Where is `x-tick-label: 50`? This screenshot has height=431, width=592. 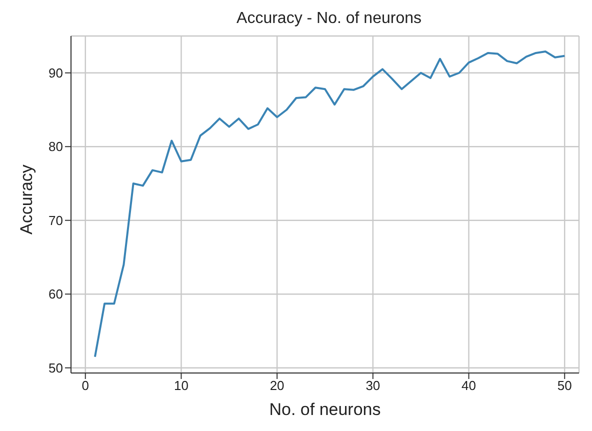 x-tick-label: 50 is located at coordinates (564, 386).